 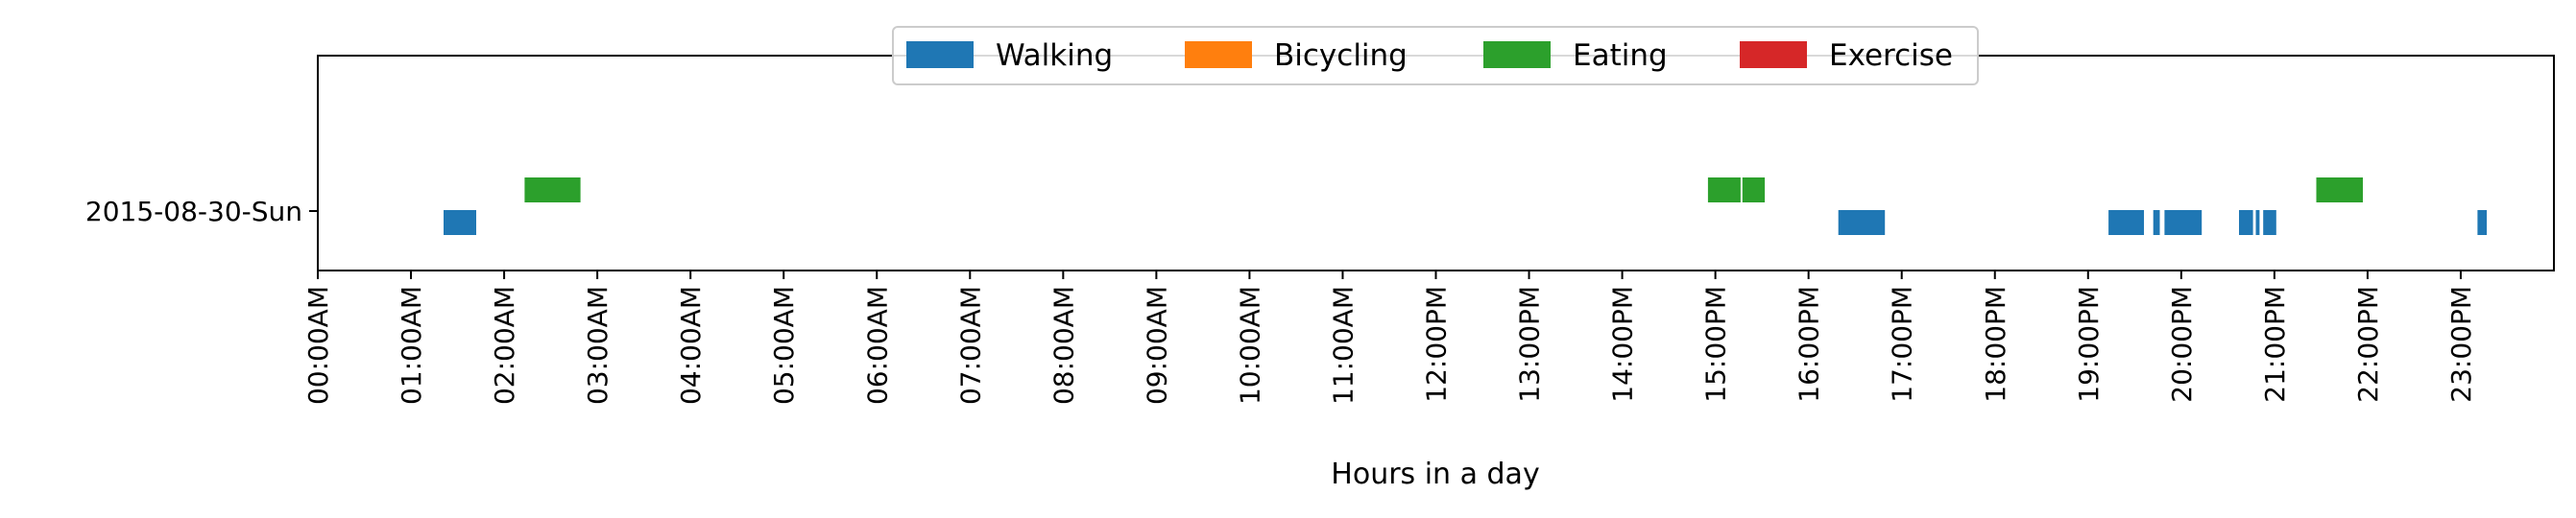 What do you see at coordinates (1517, 54) in the screenshot?
I see `legend-swatch-eating` at bounding box center [1517, 54].